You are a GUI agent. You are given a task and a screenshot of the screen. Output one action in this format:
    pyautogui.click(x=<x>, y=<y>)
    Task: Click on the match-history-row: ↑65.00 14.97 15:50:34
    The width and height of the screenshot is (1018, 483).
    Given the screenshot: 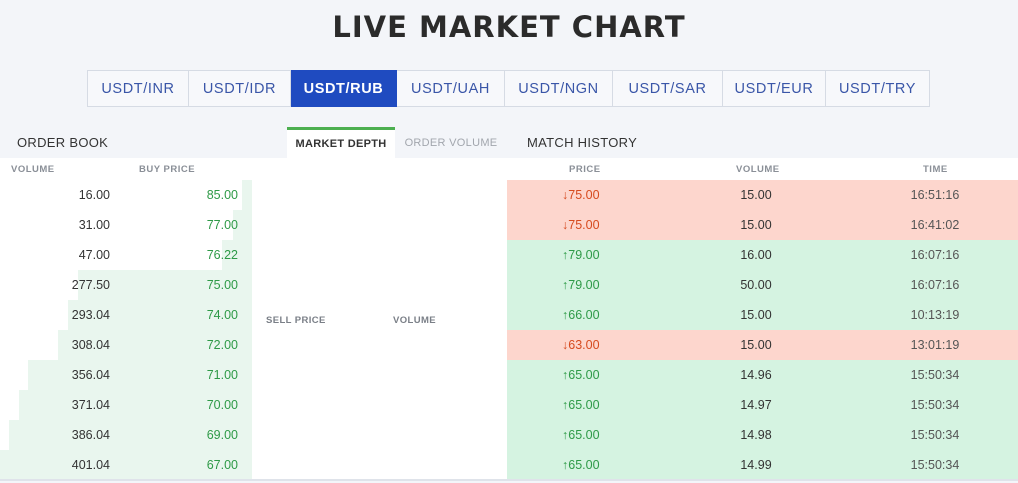 What is the action you would take?
    pyautogui.click(x=762, y=405)
    